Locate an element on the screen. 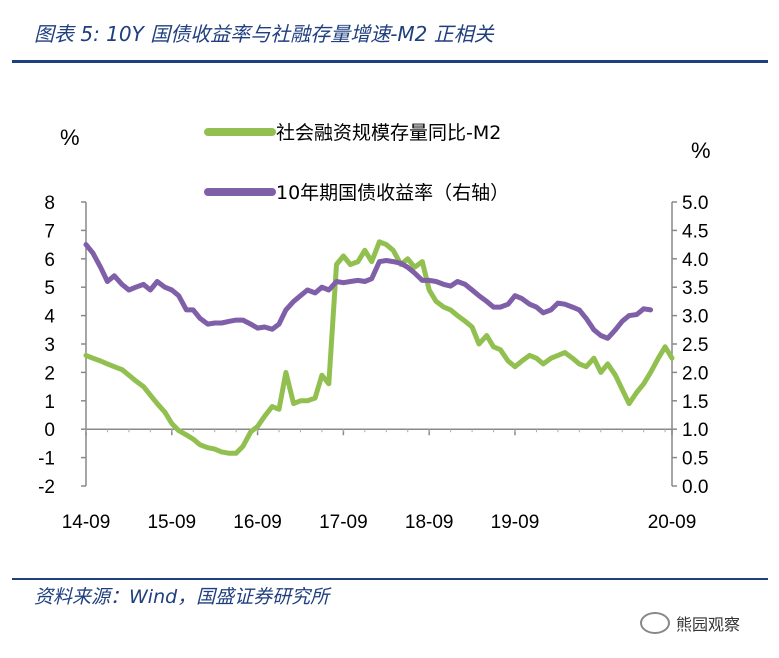  left-tick-label: 6 is located at coordinates (49, 260).